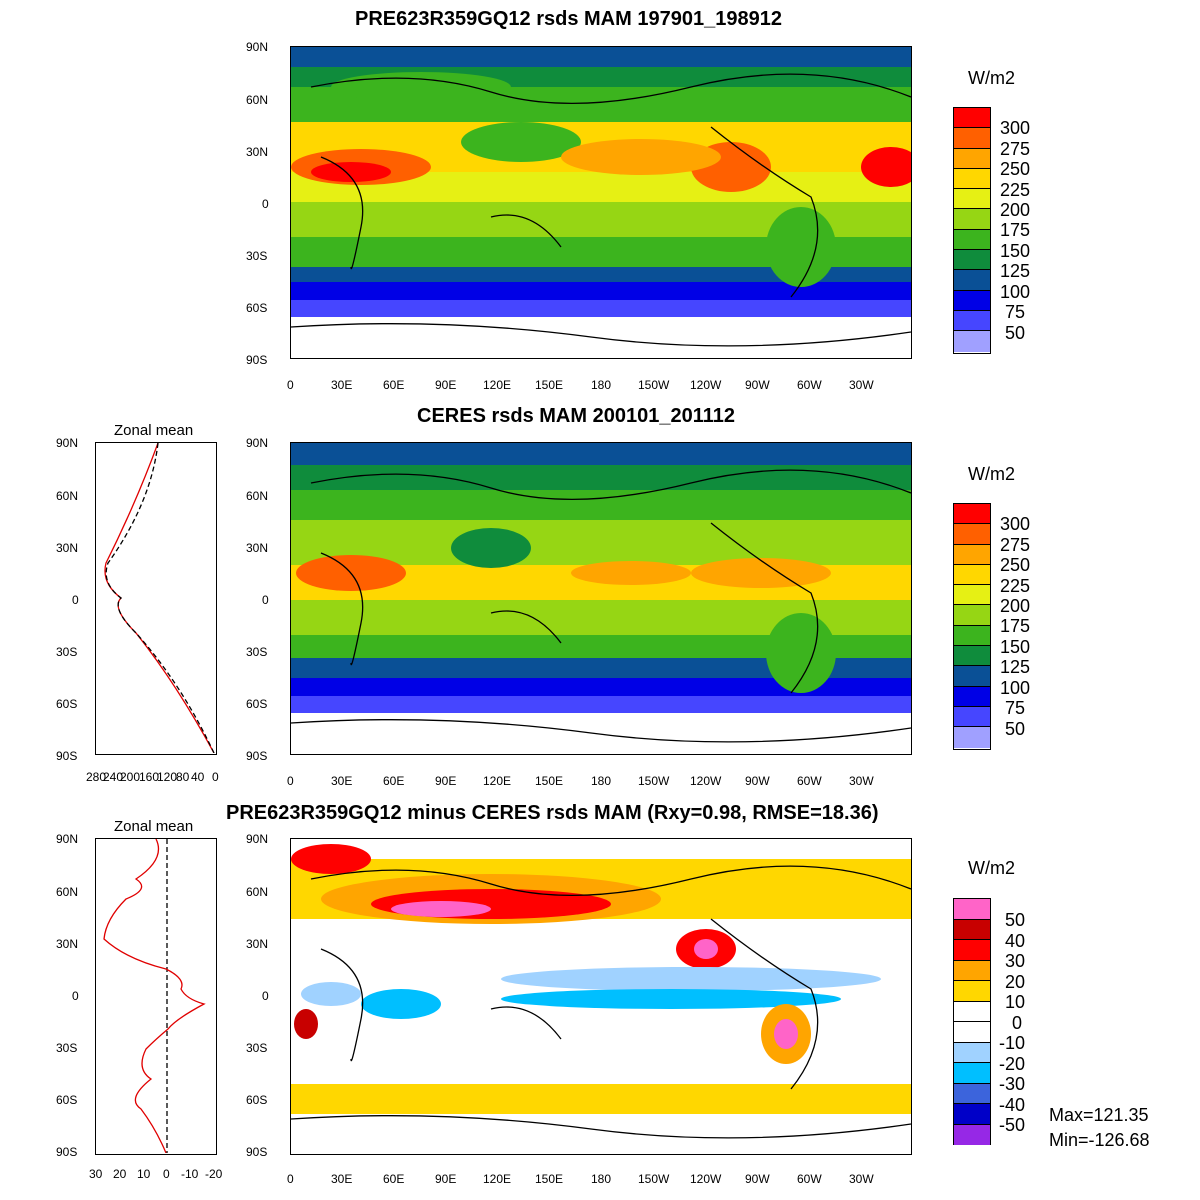  What do you see at coordinates (75, 996) in the screenshot?
I see `zm-lat-tick: 0` at bounding box center [75, 996].